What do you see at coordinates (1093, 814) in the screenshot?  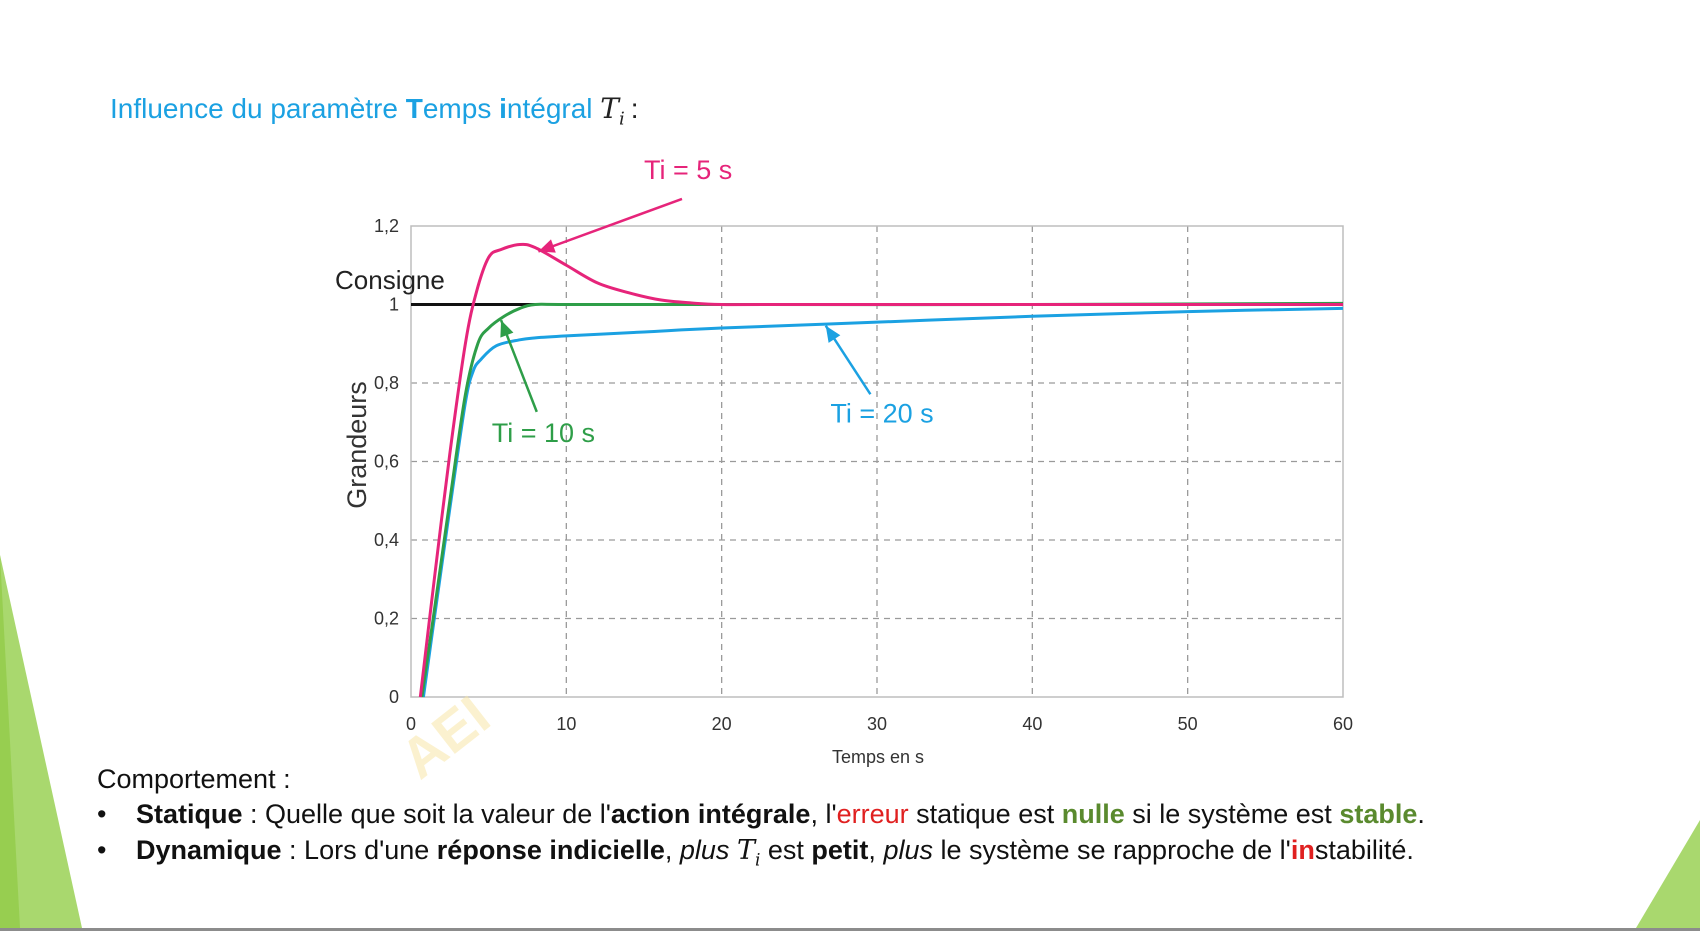 I see `static-green-1: nulle` at bounding box center [1093, 814].